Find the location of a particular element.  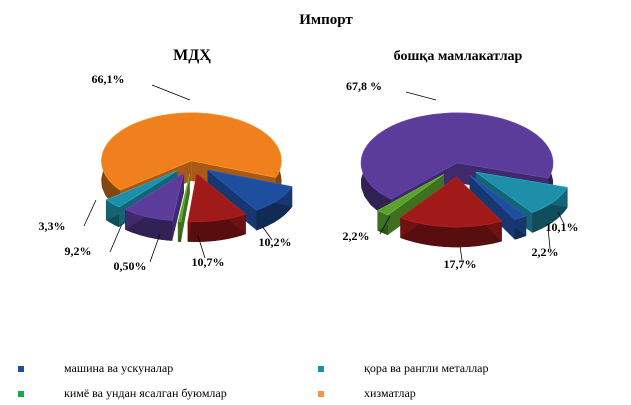

data-label: 17,7% is located at coordinates (460, 264).